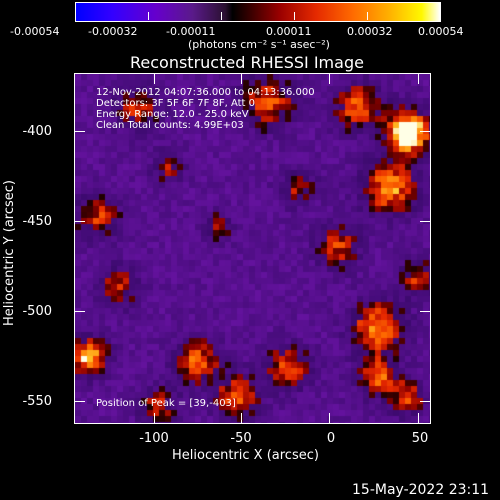  Describe the element at coordinates (370, 31) in the screenshot. I see `colorbar-tick-label: 0.00032` at that location.